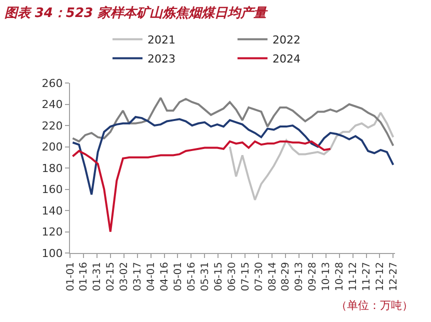 Image resolution: width=431 pixels, height=322 pixels. Describe the element at coordinates (152, 277) in the screenshot. I see `x-tick-label: 04-01` at that location.